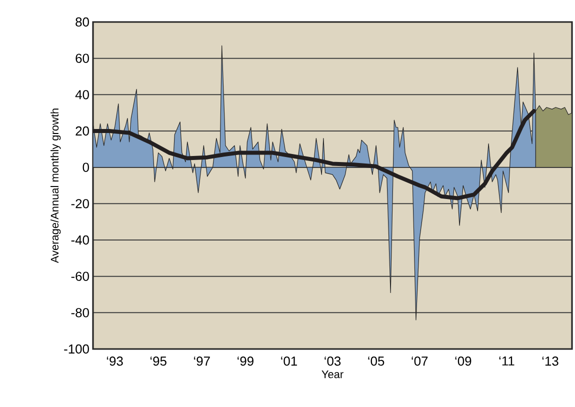 Image resolution: width=575 pixels, height=407 pixels. What do you see at coordinates (80, 276) in the screenshot?
I see `y-tick-label: -60` at bounding box center [80, 276].